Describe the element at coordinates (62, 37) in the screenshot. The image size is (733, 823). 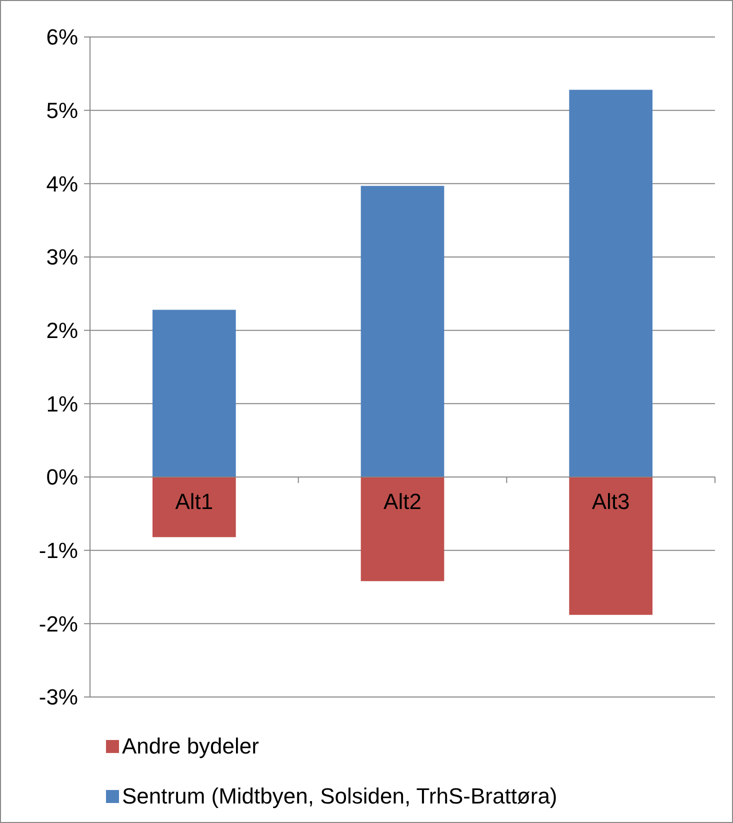
I see `y-tick-label: 6%` at that location.